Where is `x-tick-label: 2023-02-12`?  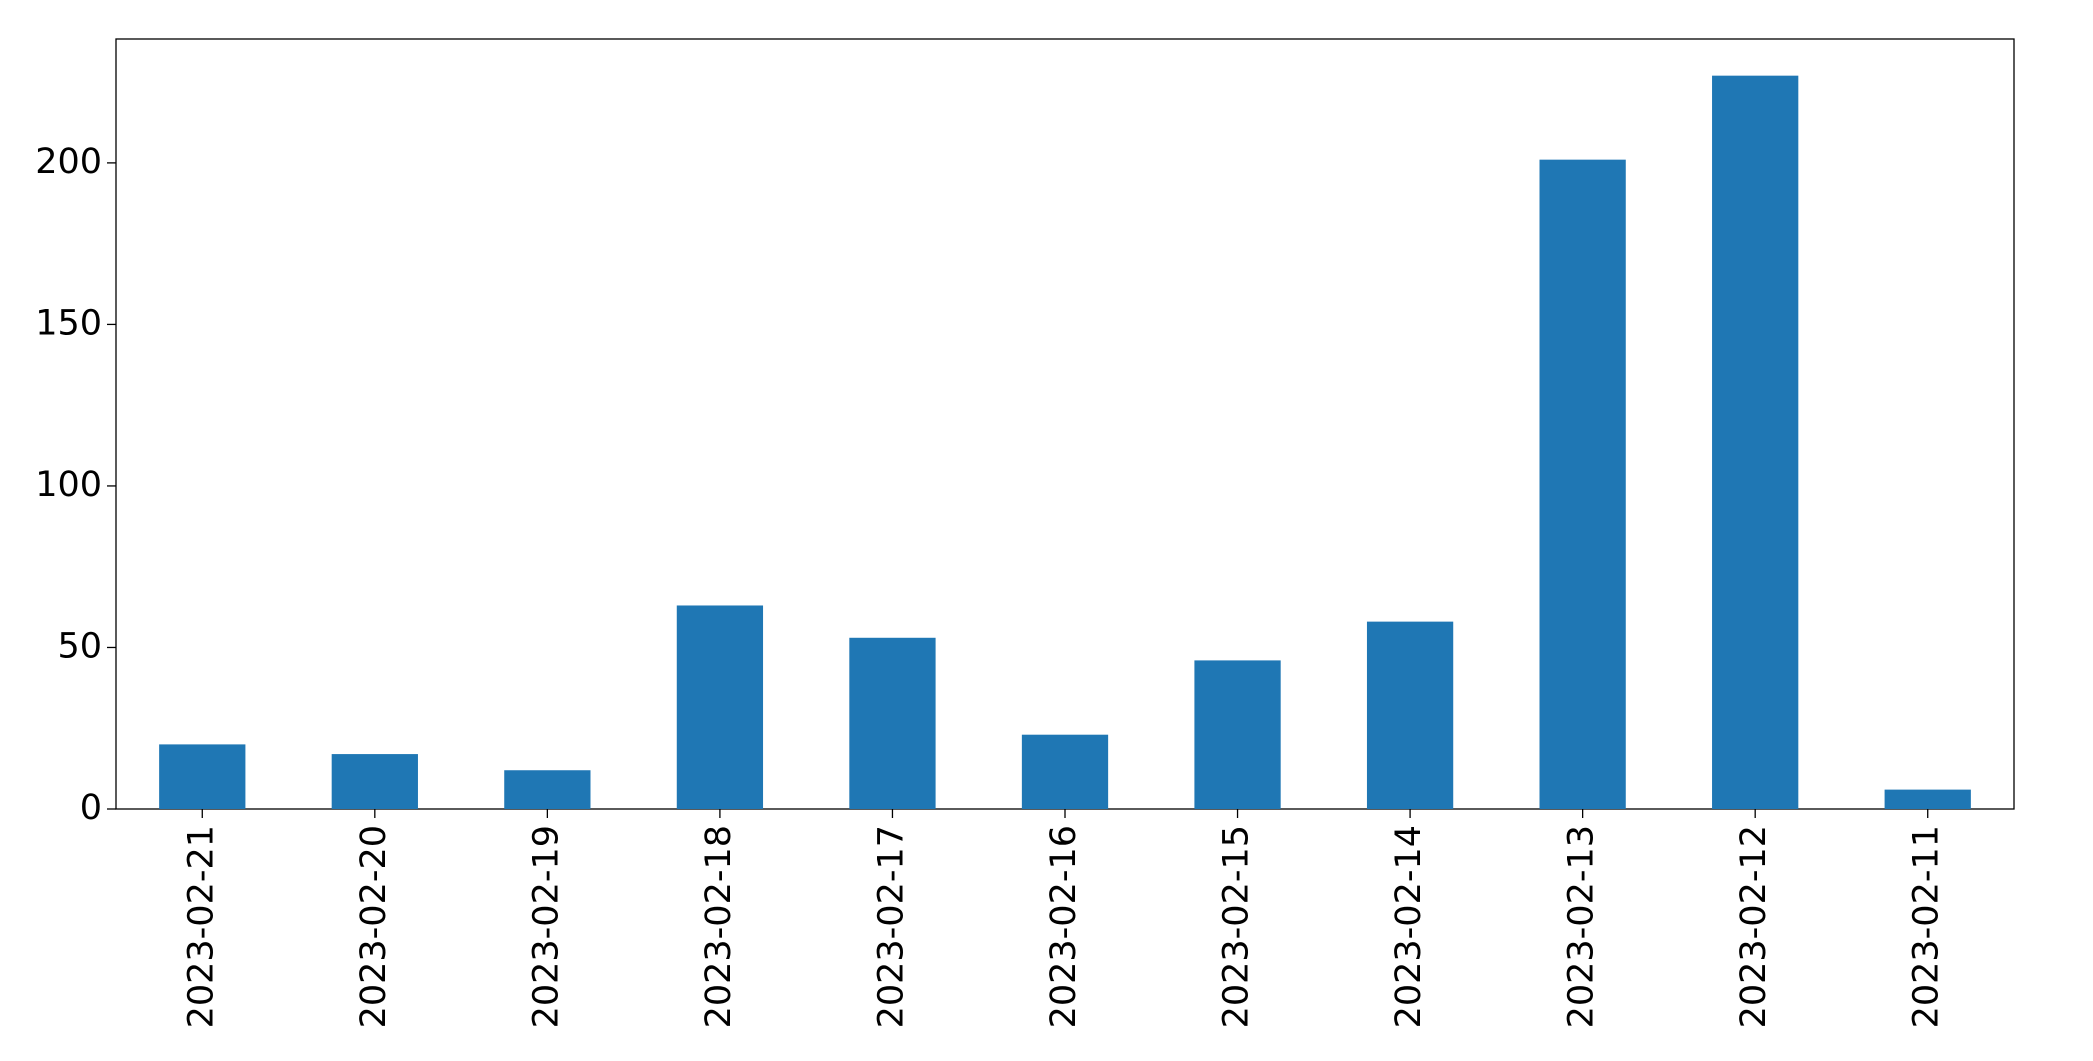
x-tick-label: 2023-02-12 is located at coordinates (1754, 926).